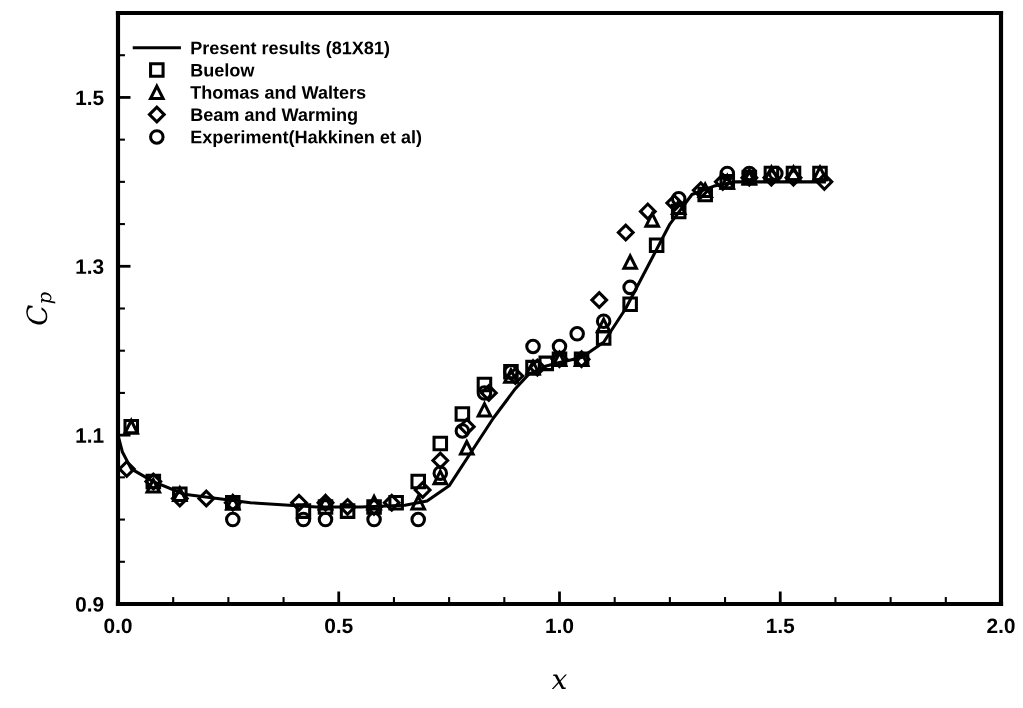 The height and width of the screenshot is (708, 1023). I want to click on legend-label: Buelow, so click(223, 70).